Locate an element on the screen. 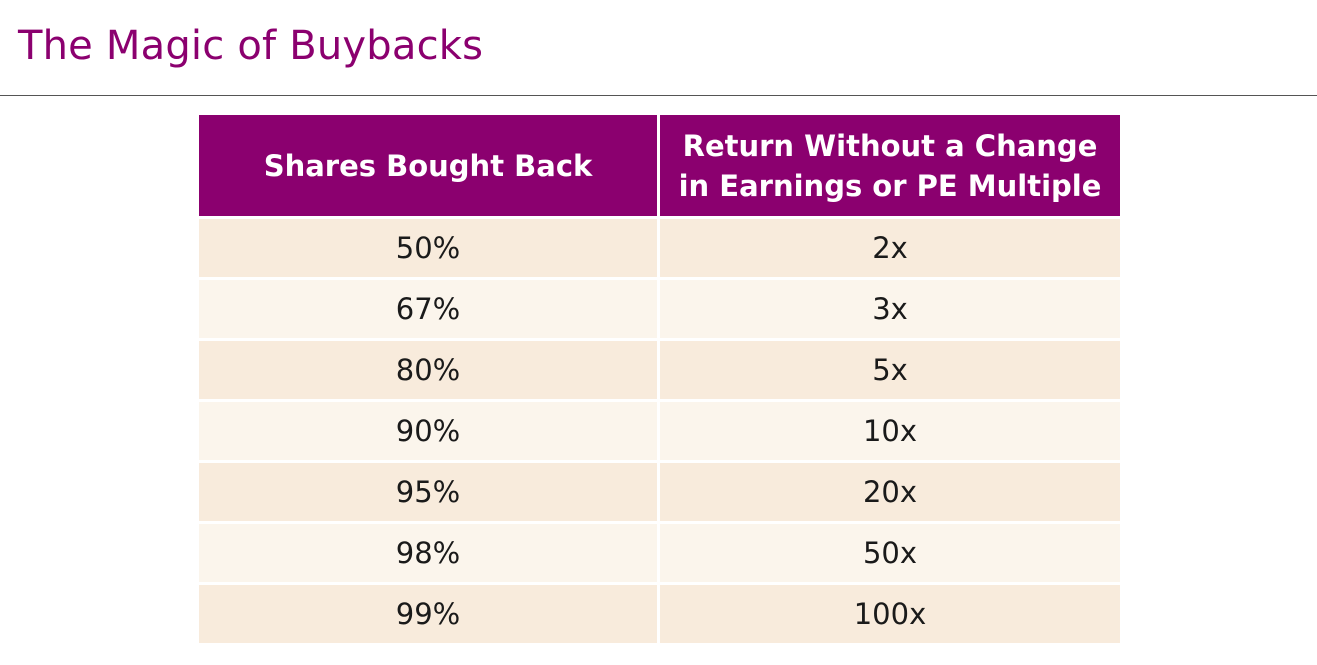 The image size is (1317, 665). header-shares-label: Shares Bought Back is located at coordinates (428, 165).